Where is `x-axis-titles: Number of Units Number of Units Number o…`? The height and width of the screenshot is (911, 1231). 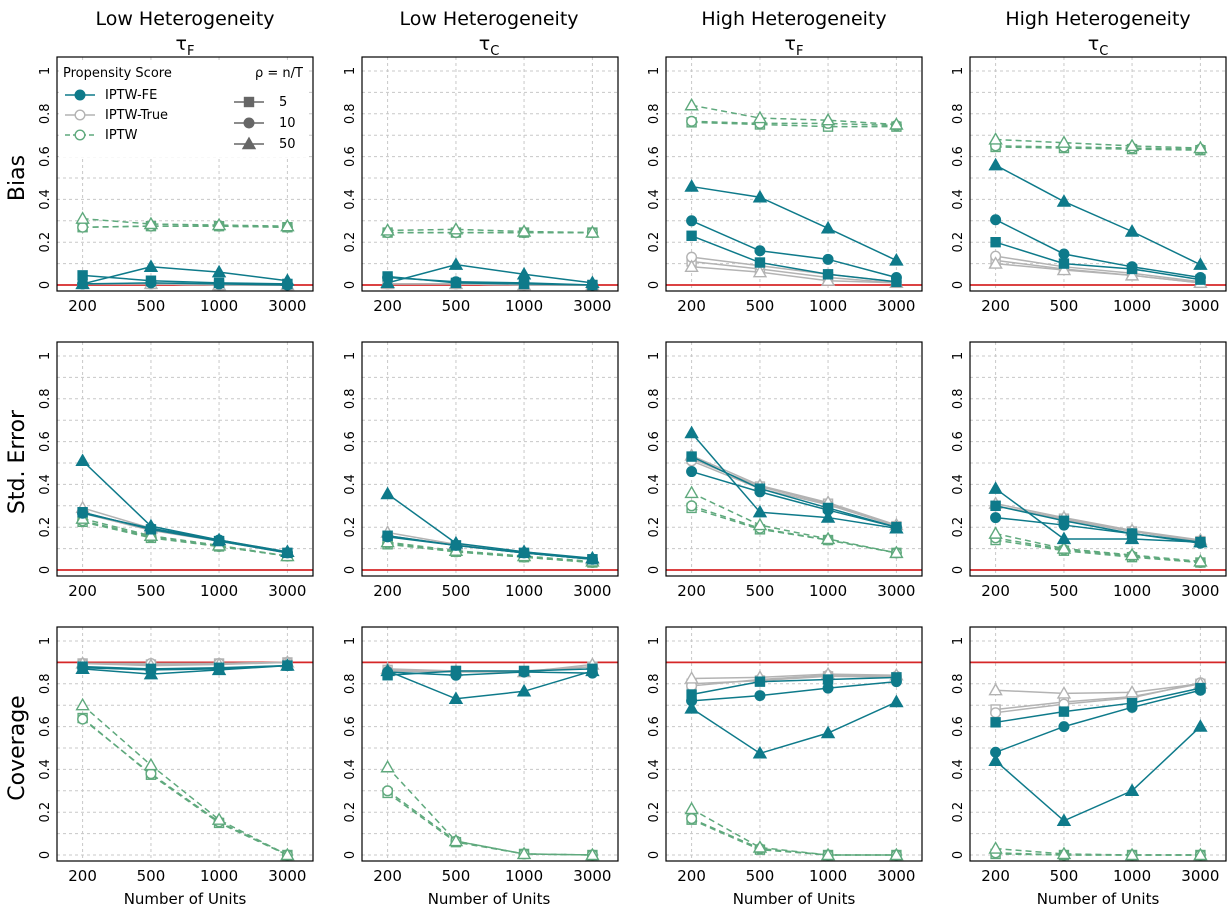 x-axis-titles: Number of Units Number of Units Number o… is located at coordinates (642, 899).